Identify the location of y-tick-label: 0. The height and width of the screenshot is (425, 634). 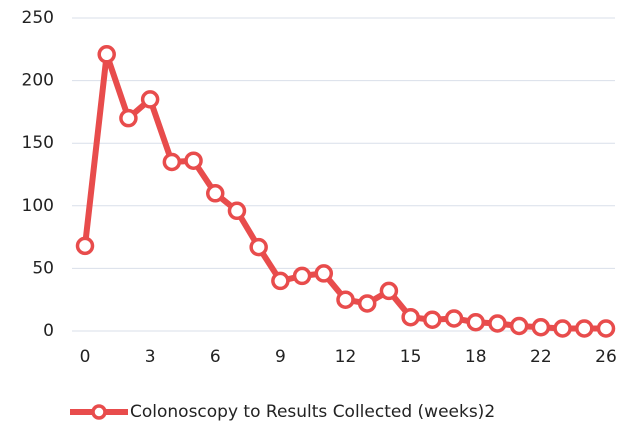
(48, 331).